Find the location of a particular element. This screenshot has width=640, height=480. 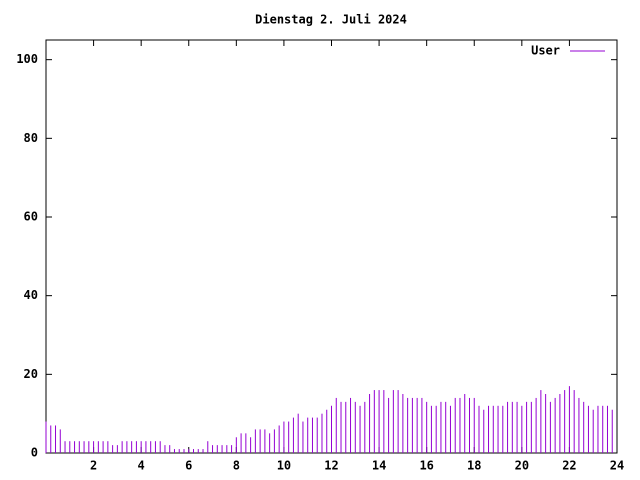

x-tick-label: 2 is located at coordinates (93, 466).